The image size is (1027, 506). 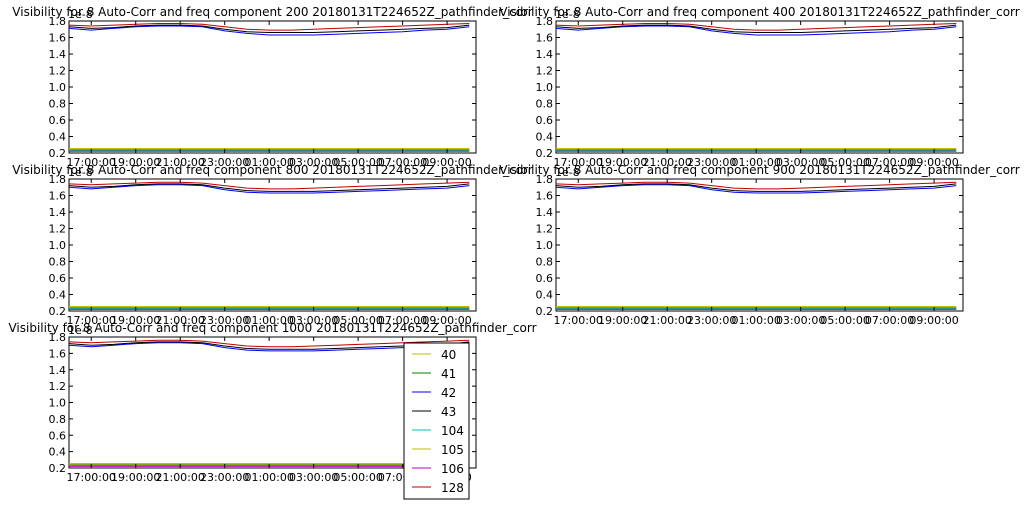 What do you see at coordinates (448, 393) in the screenshot?
I see `legend-label: 42` at bounding box center [448, 393].